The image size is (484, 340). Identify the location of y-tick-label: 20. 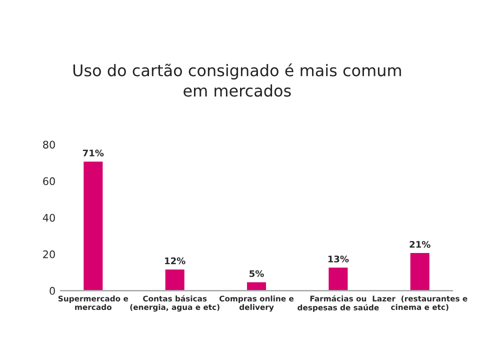
(49, 254).